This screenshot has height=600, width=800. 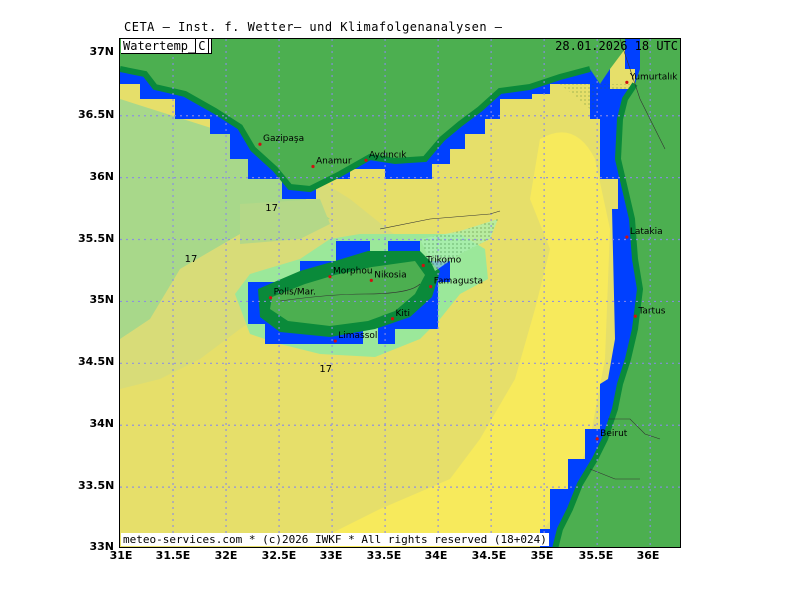 What do you see at coordinates (331, 555) in the screenshot?
I see `lon-label: 33E` at bounding box center [331, 555].